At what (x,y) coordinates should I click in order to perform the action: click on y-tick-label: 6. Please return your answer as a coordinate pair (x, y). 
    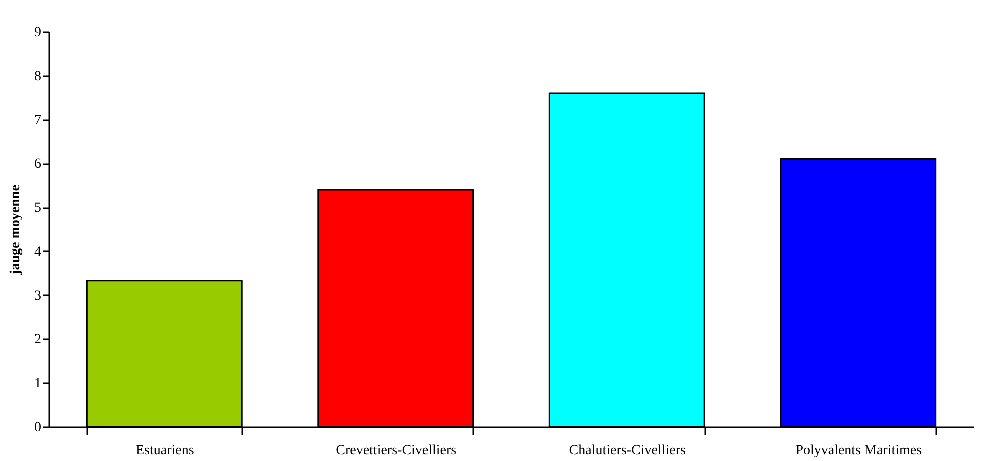
    Looking at the image, I should click on (38, 164).